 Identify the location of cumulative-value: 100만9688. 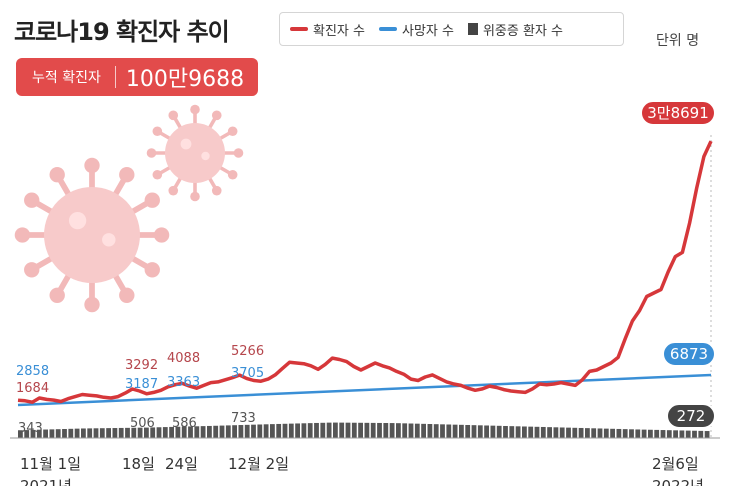
(185, 79).